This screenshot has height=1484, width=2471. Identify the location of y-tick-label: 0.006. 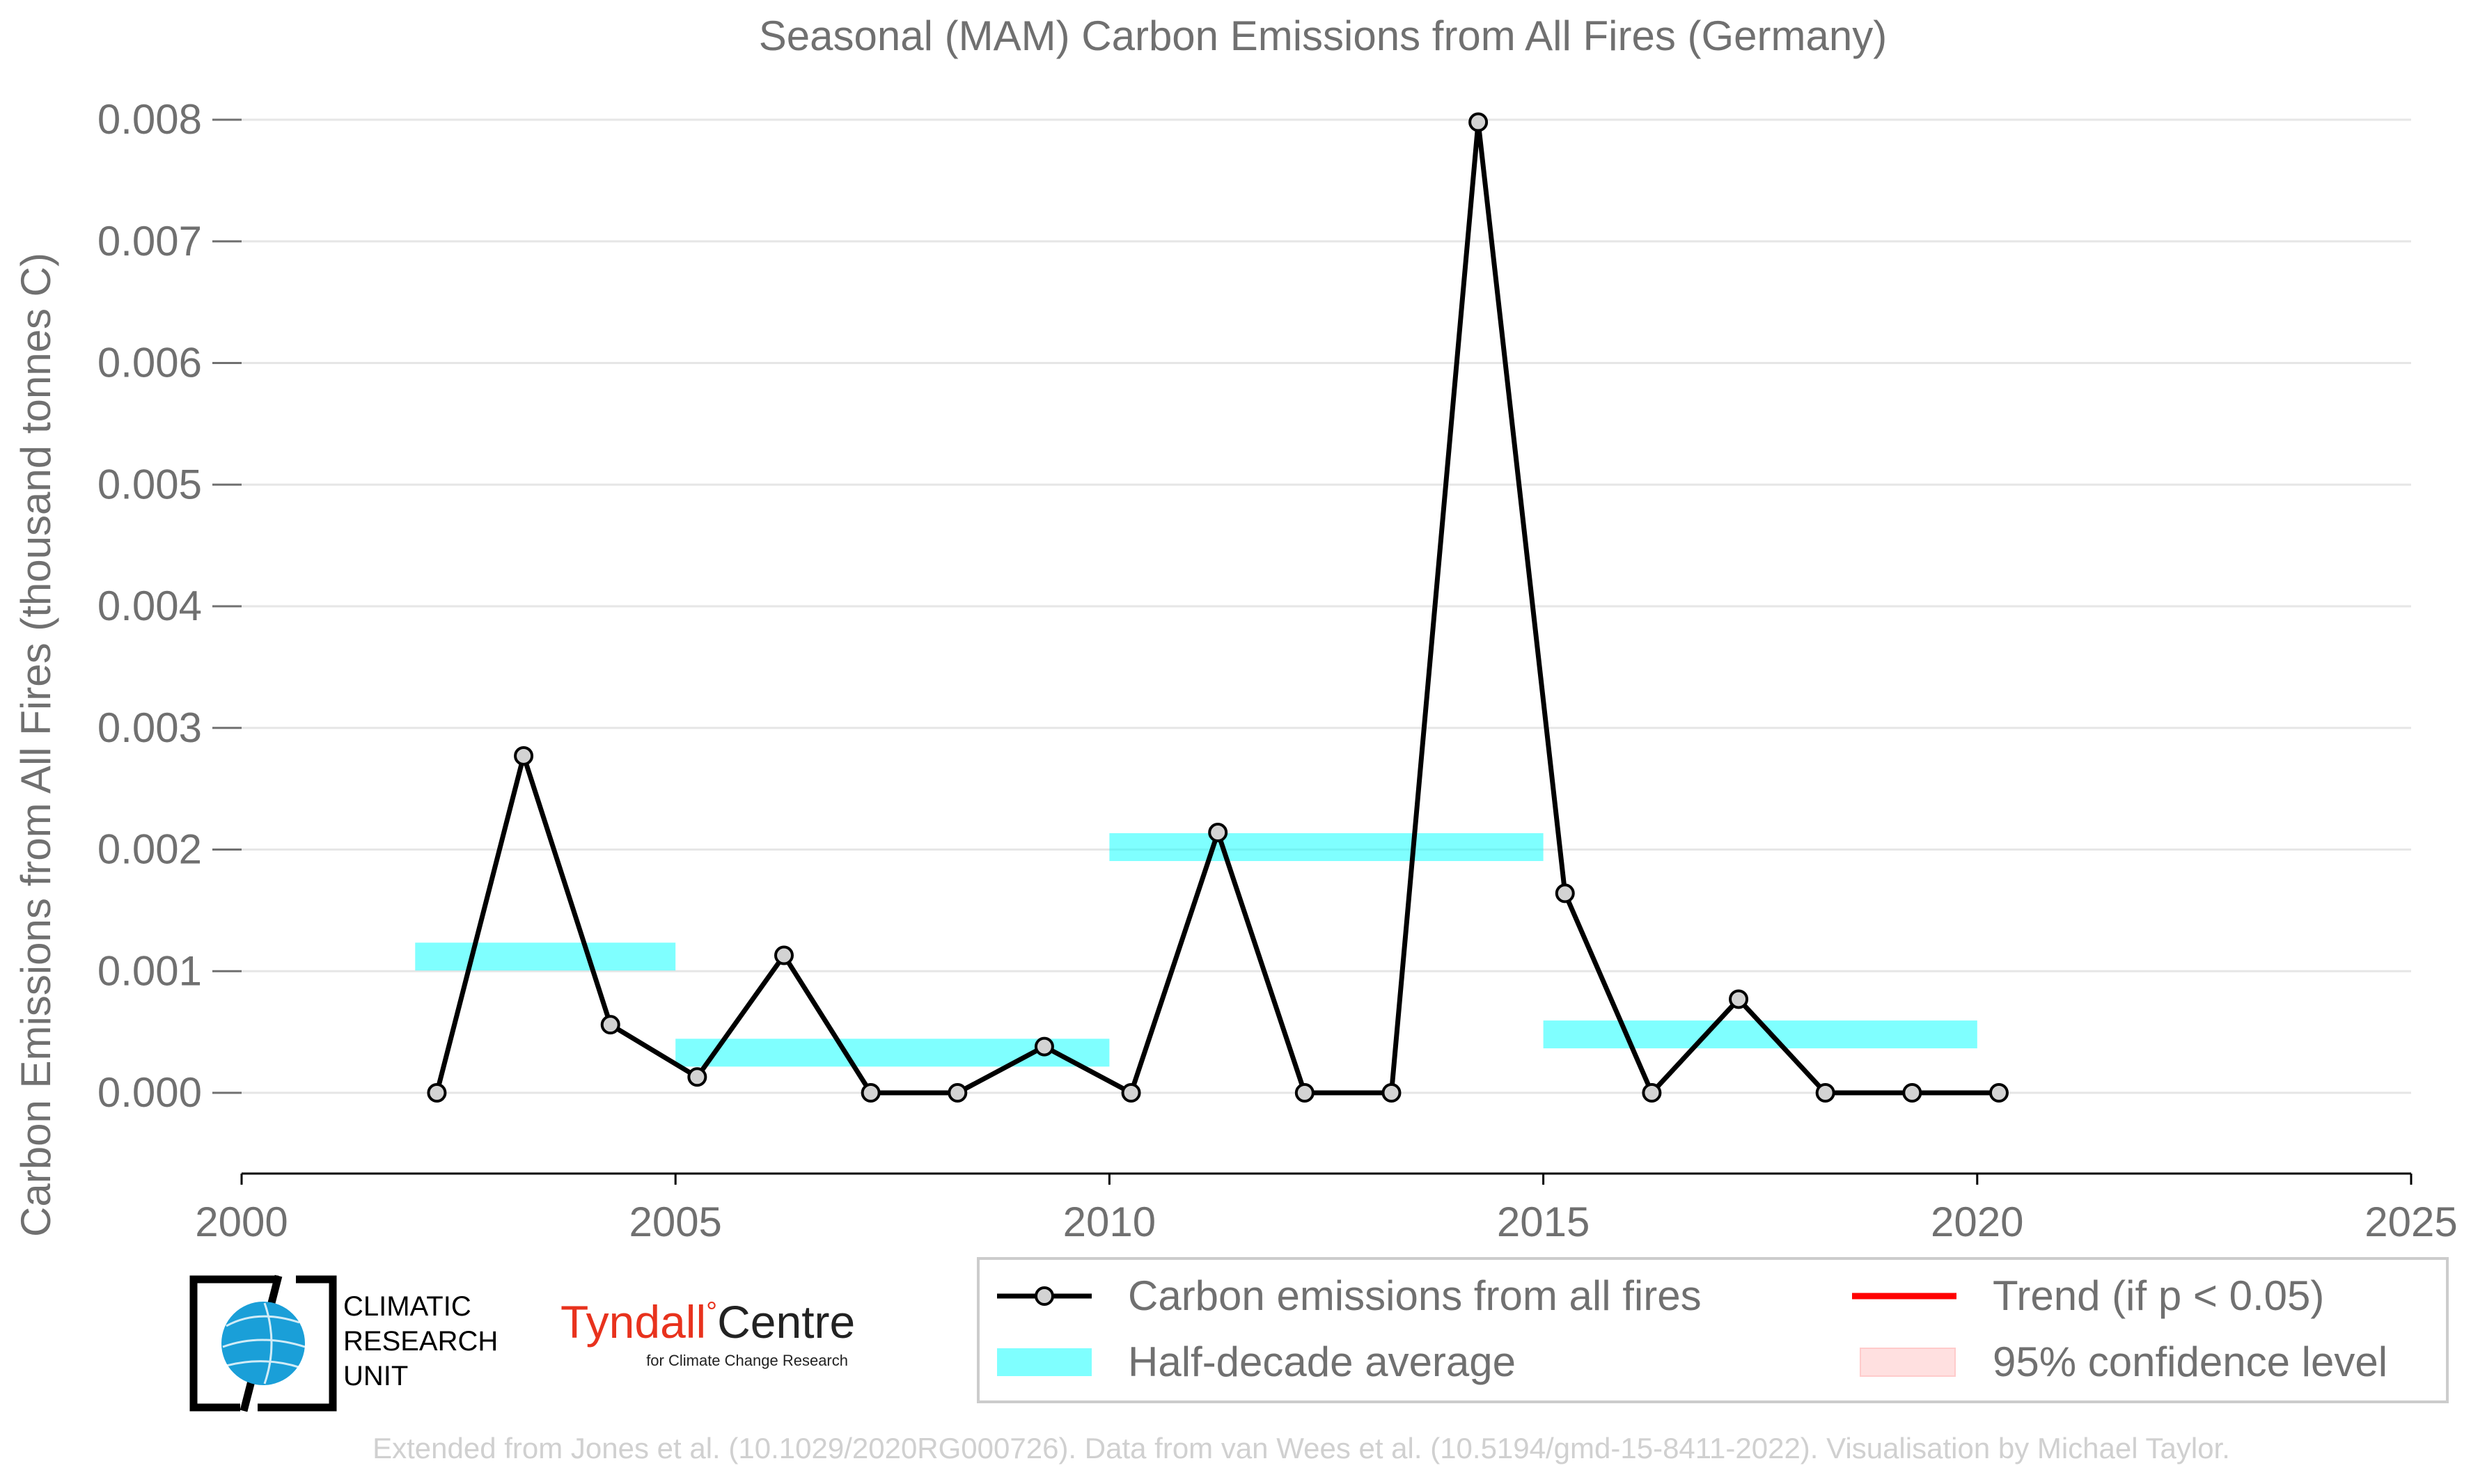
(149, 363).